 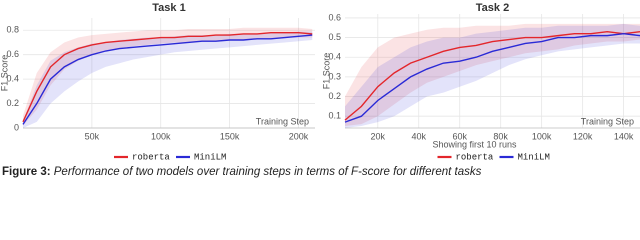 What do you see at coordinates (418, 136) in the screenshot?
I see `x-tick-label: 40k` at bounding box center [418, 136].